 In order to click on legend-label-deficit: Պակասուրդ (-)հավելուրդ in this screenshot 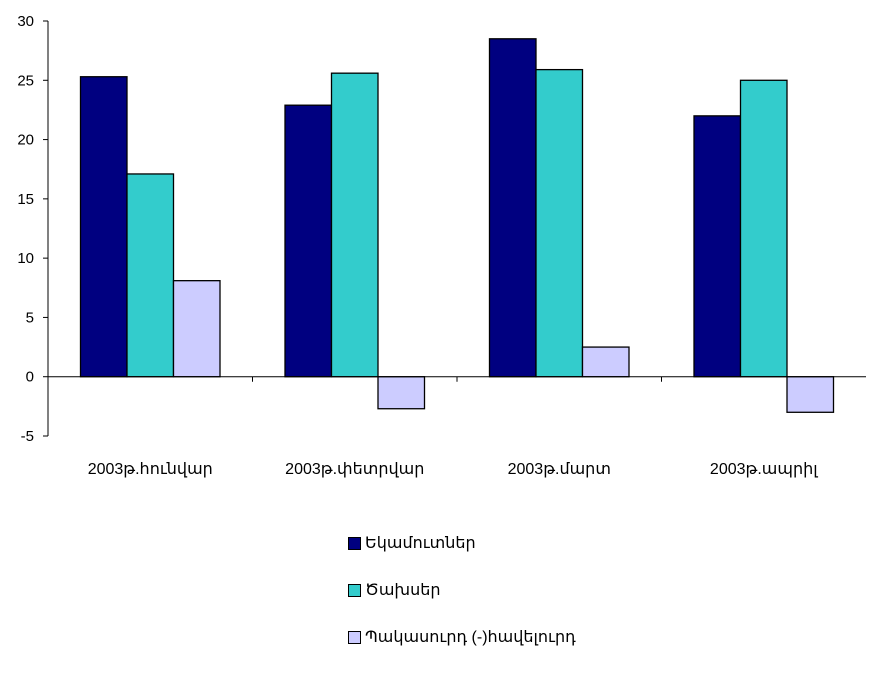, I will do `click(470, 637)`.